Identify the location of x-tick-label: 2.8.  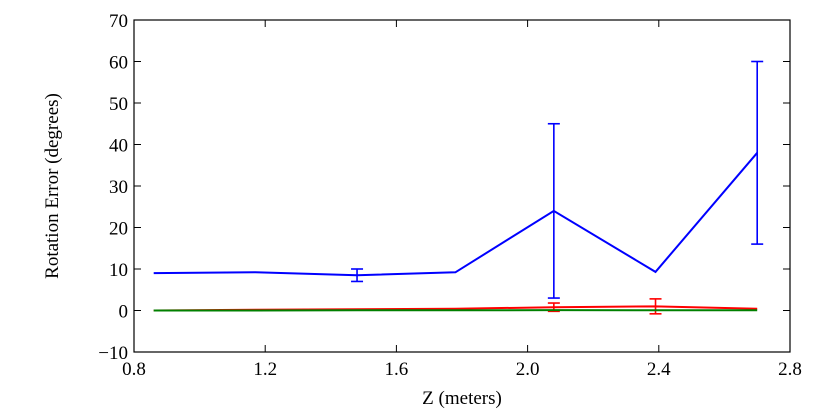
(790, 369).